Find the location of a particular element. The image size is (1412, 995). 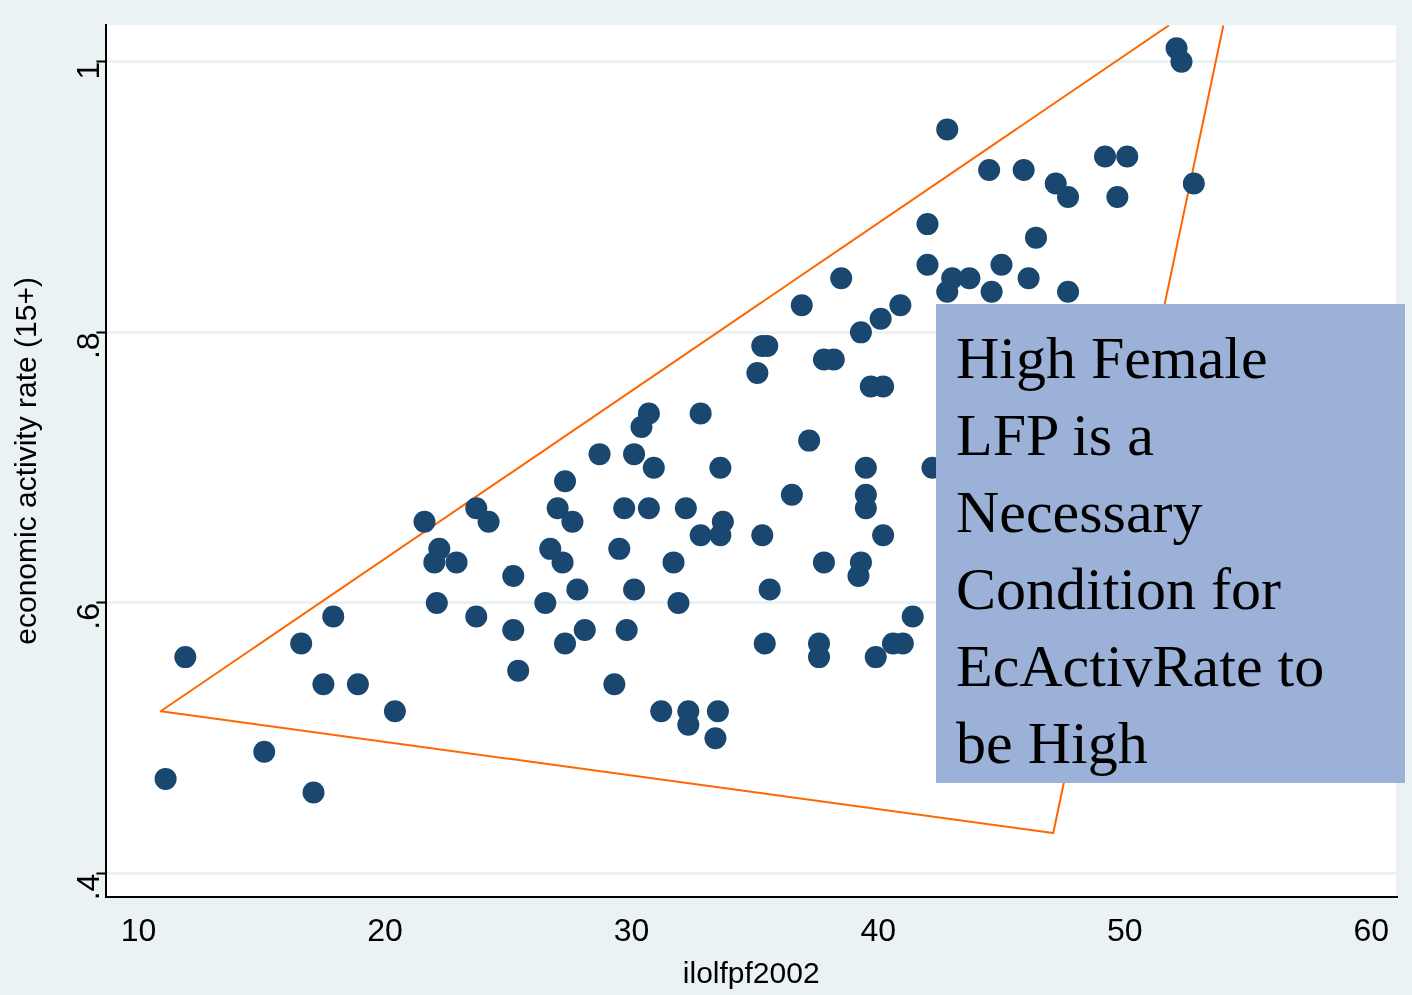

y-tick-label: 1 is located at coordinates (88, 70).